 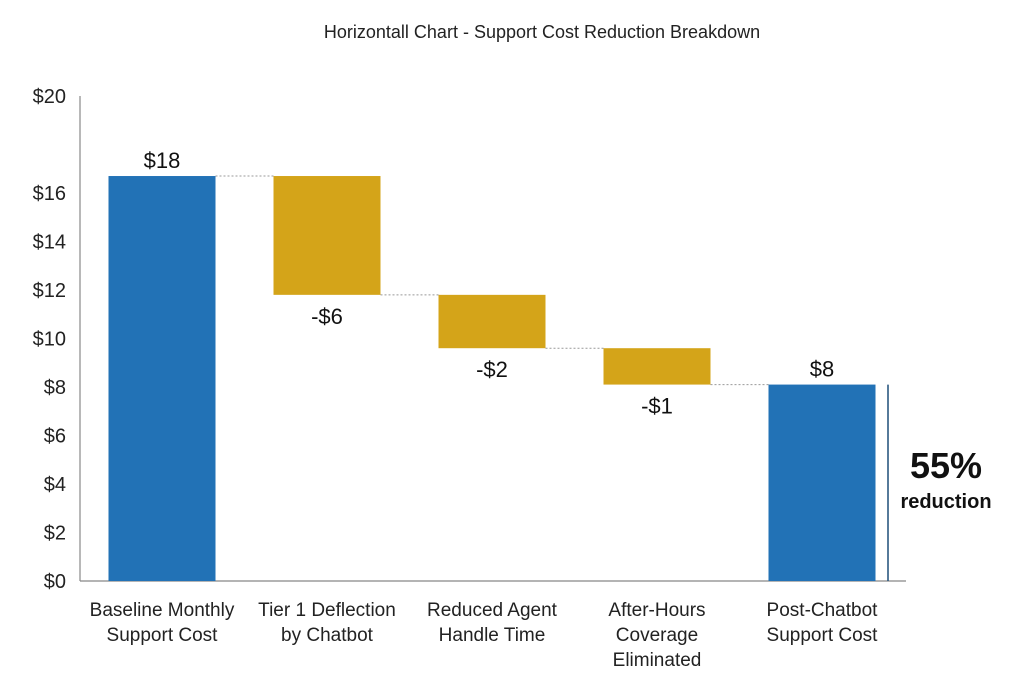 I want to click on category-label-line: Tier 1 Deflection, so click(x=327, y=610).